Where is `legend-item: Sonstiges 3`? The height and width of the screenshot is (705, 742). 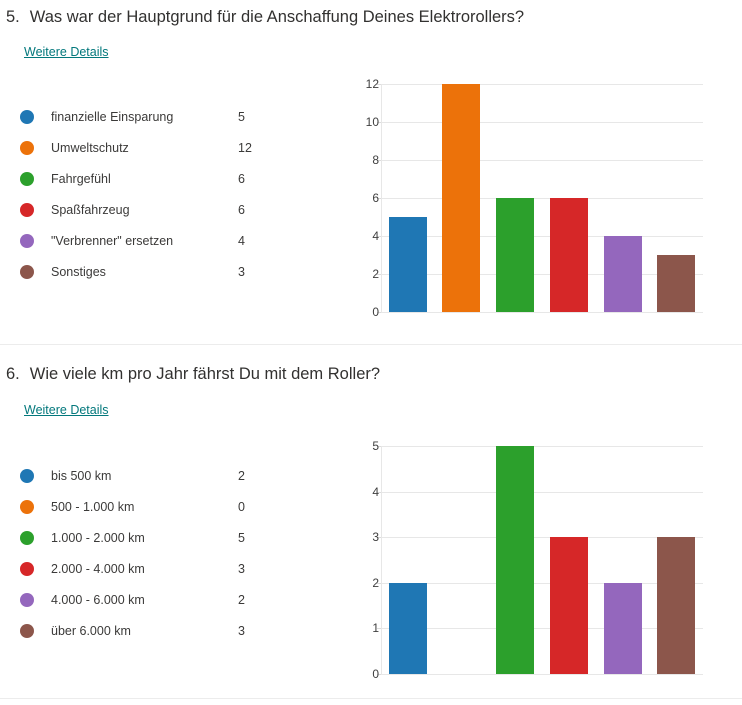 legend-item: Sonstiges 3 is located at coordinates (155, 271).